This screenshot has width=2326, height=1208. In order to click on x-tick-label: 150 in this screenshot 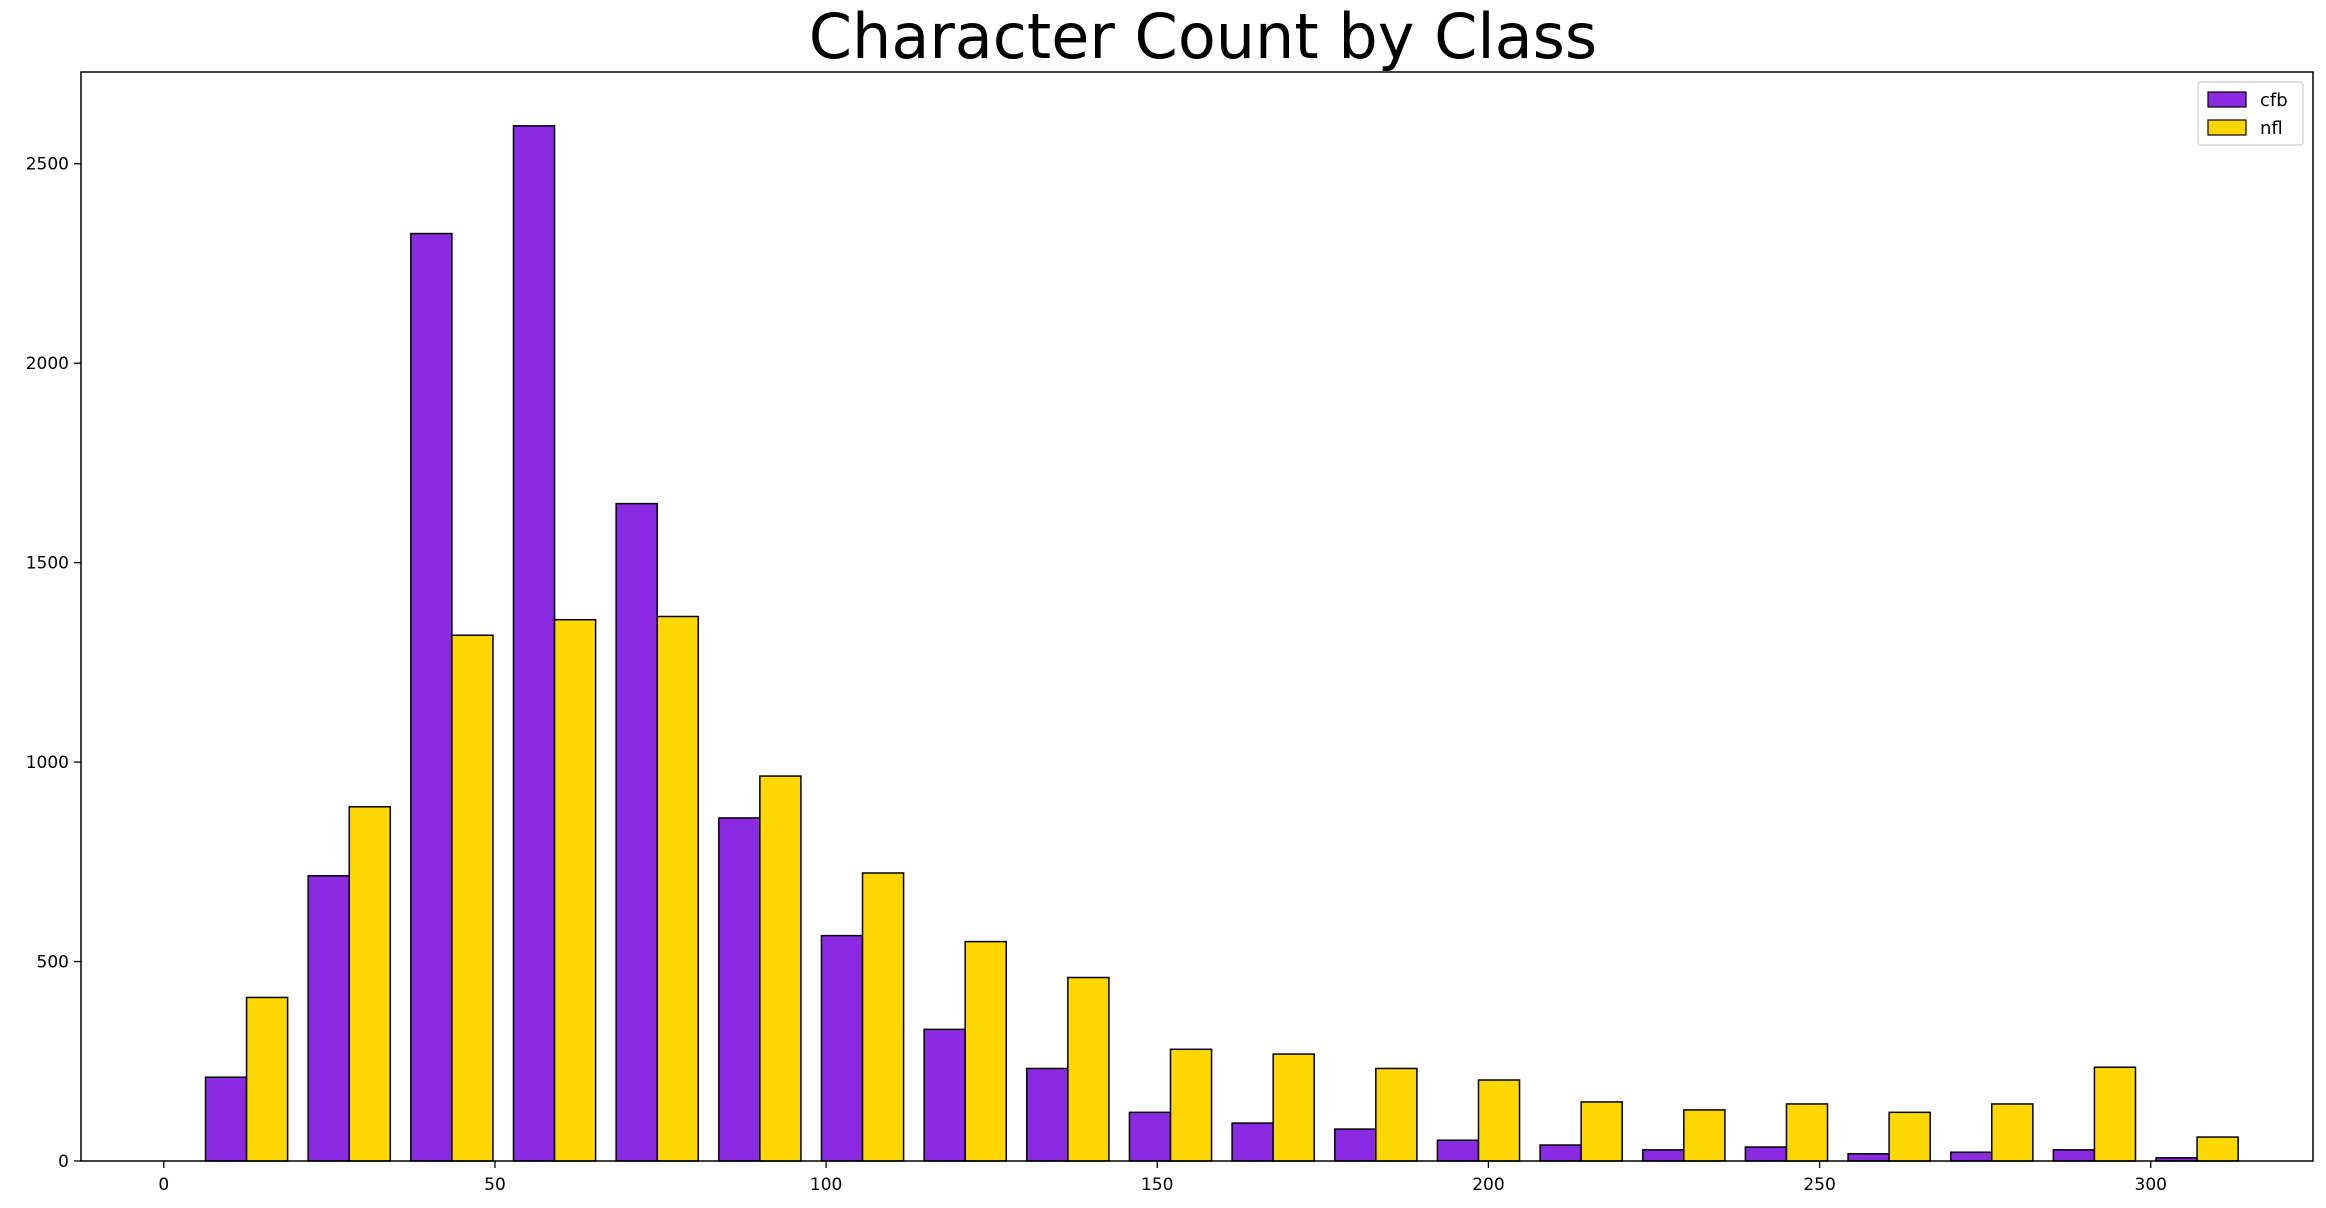, I will do `click(1157, 1185)`.